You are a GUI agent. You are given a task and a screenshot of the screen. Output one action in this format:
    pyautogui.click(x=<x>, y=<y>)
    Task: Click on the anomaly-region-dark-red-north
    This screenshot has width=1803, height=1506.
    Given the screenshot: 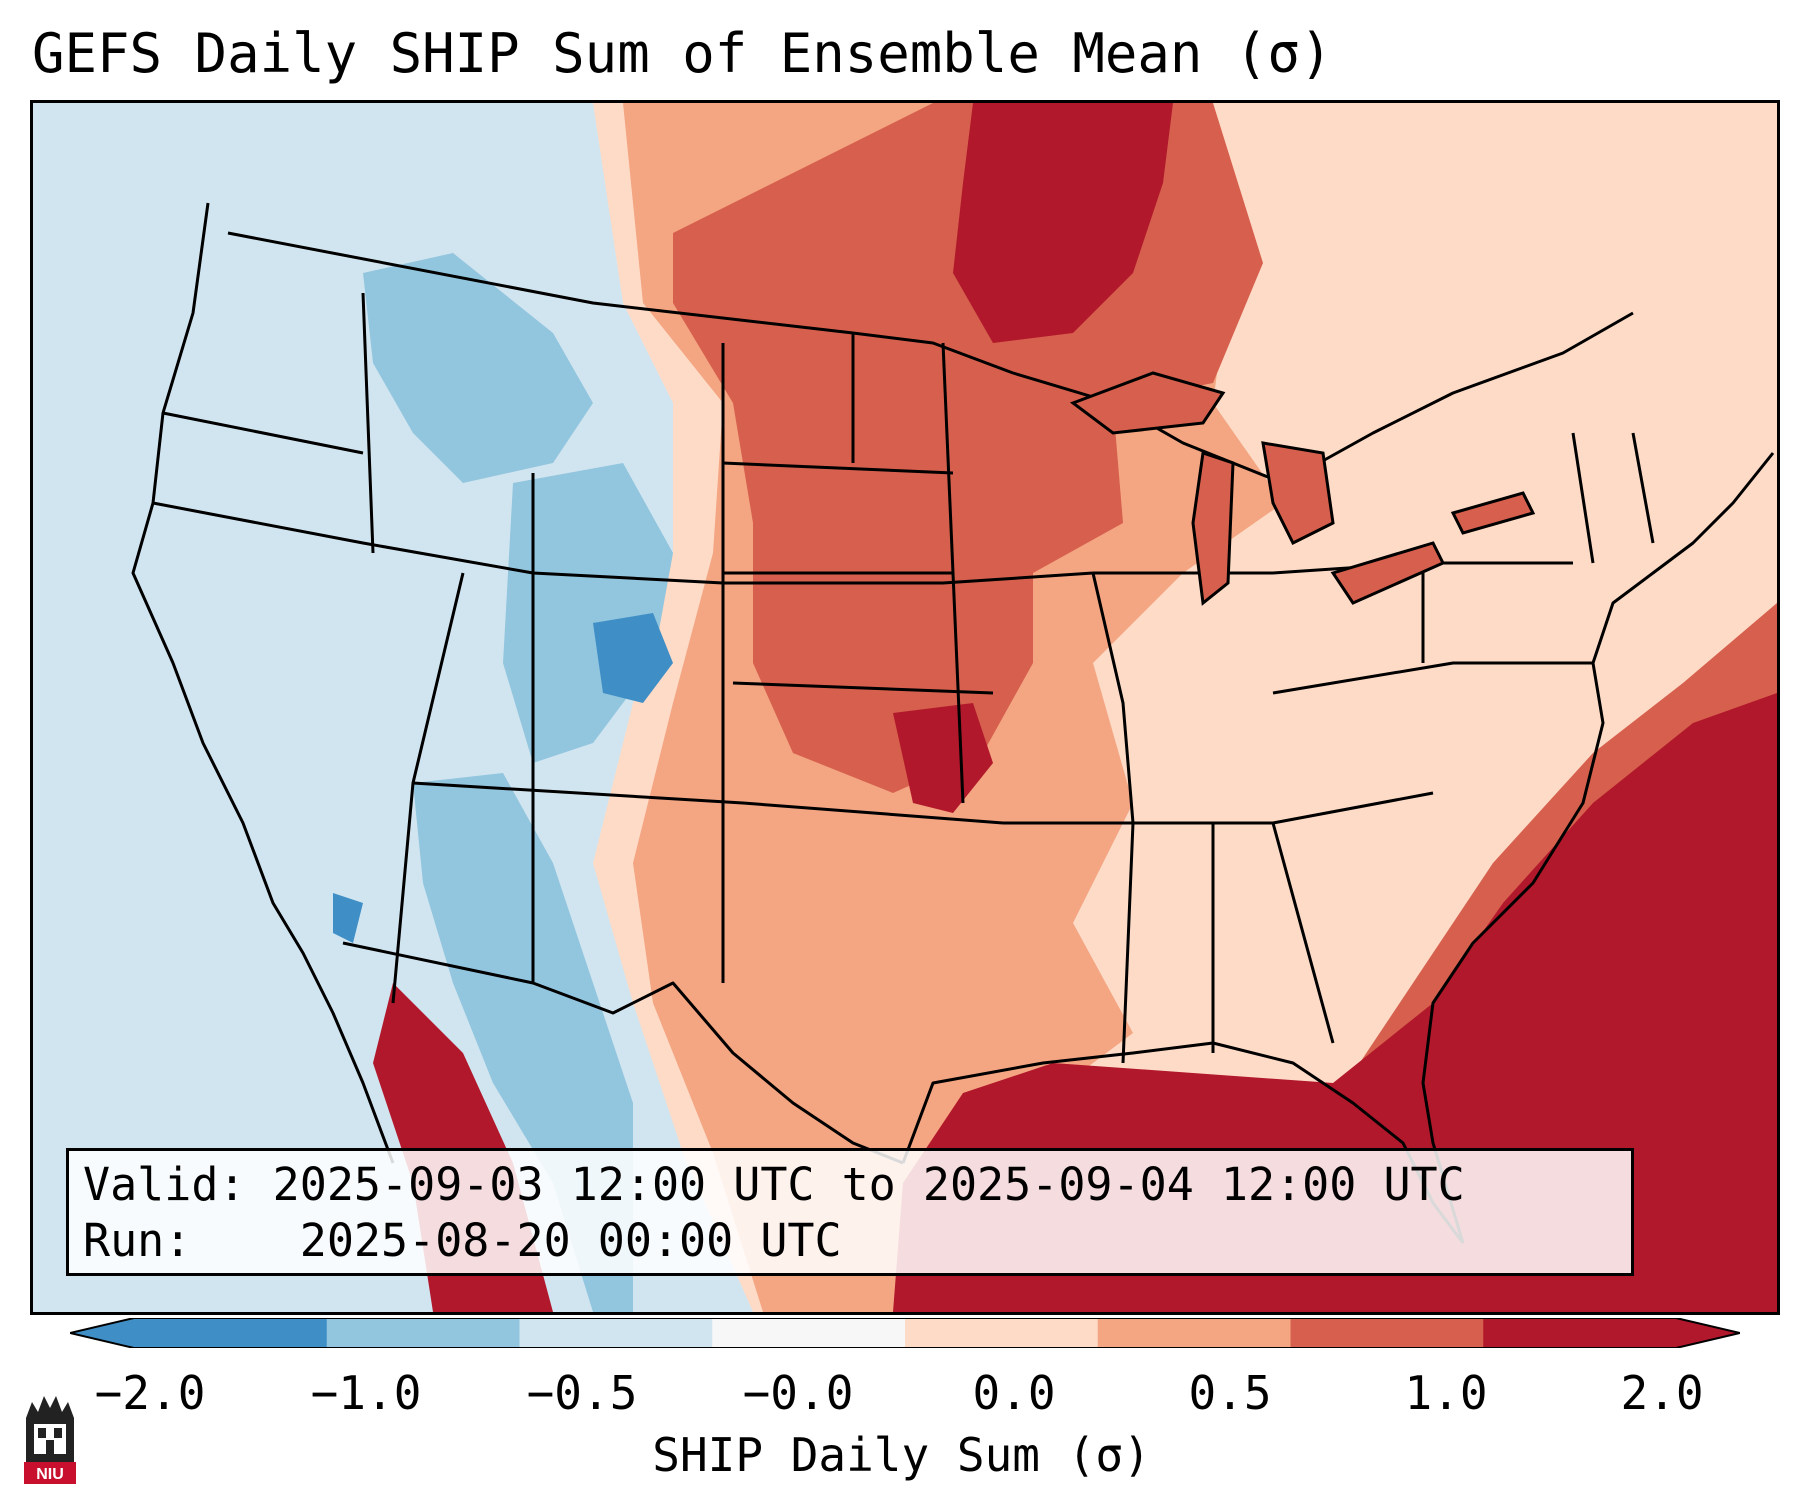 What is the action you would take?
    pyautogui.click(x=1063, y=223)
    